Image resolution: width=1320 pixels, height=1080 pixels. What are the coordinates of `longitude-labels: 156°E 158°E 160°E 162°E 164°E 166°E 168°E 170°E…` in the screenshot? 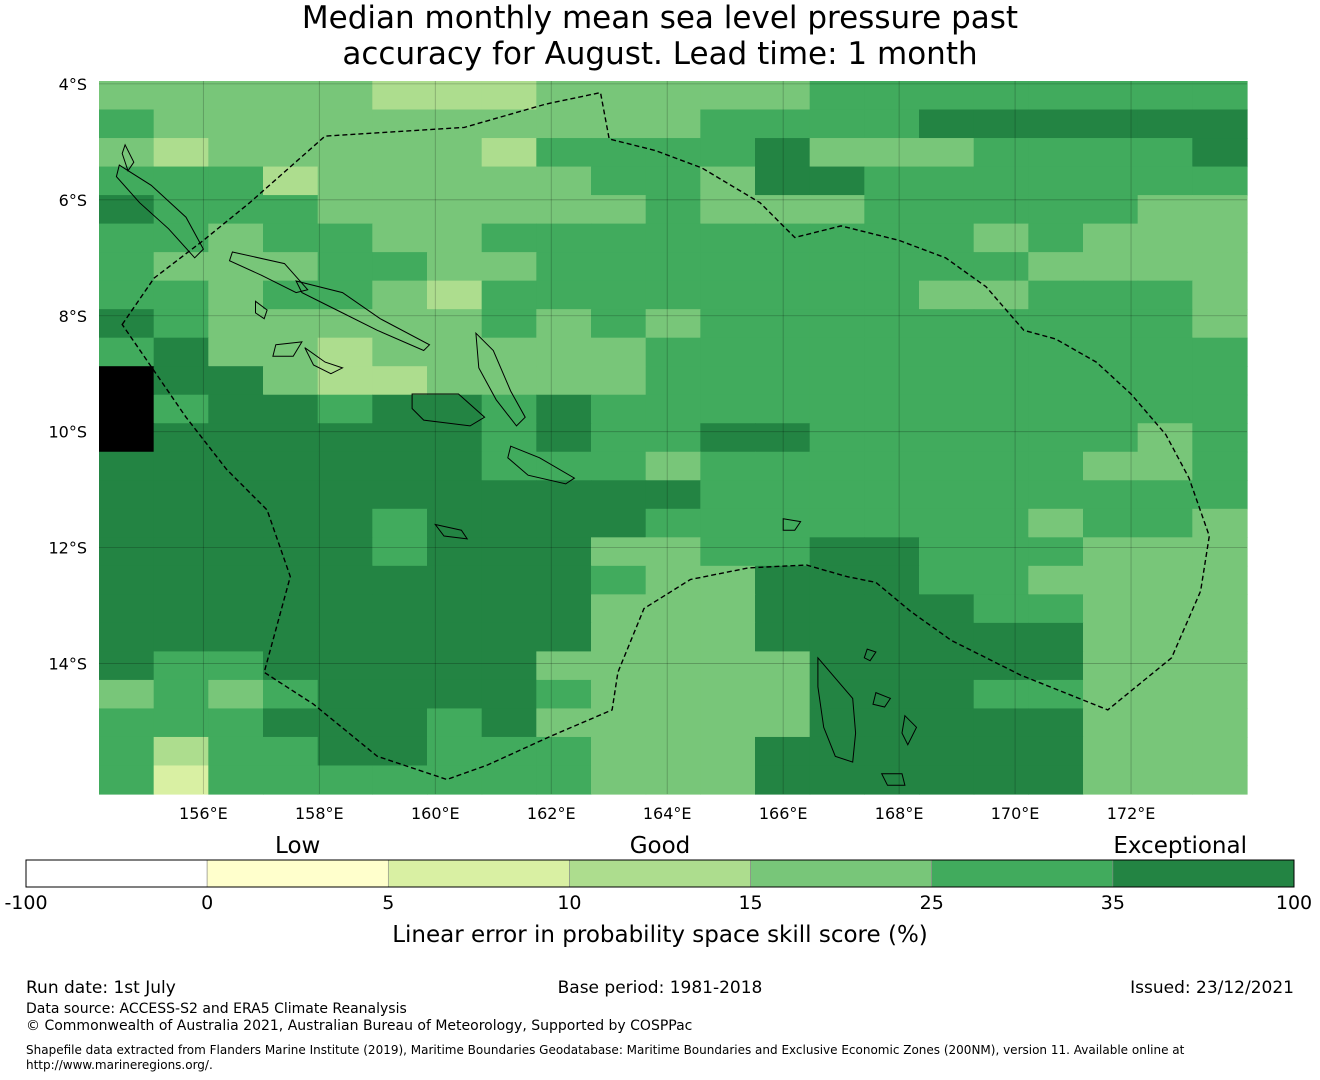 It's located at (667, 813).